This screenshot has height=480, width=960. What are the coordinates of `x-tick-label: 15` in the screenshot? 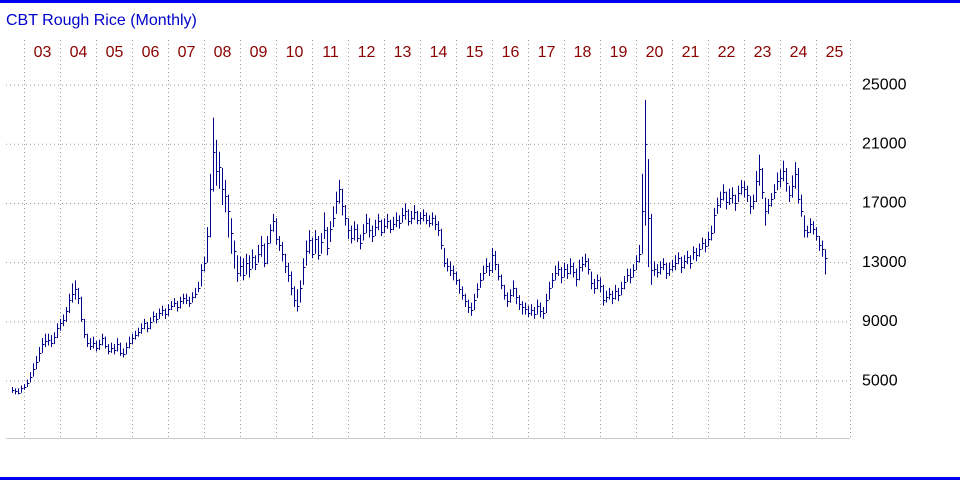 It's located at (475, 52).